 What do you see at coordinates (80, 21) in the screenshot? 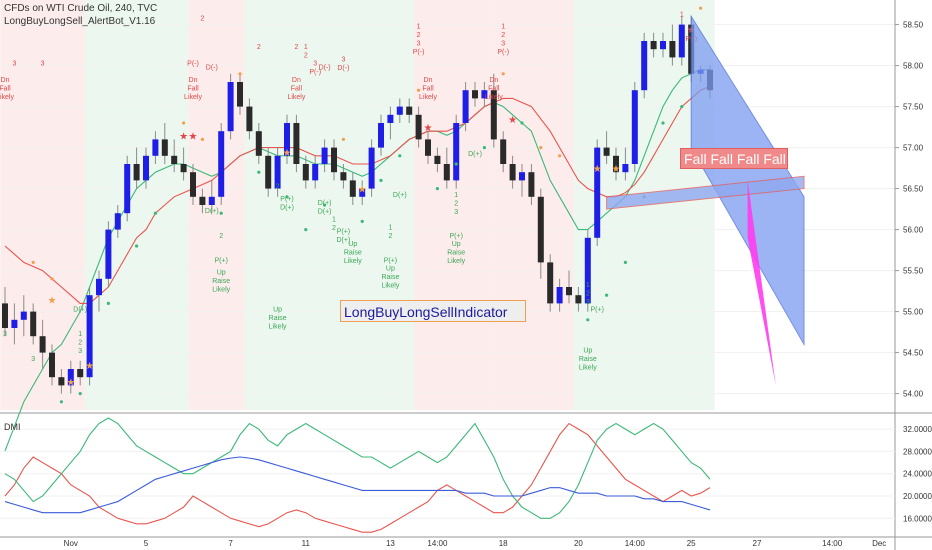
I see `bot-name: LongBuyLongSell_AlertBot_V1.16` at bounding box center [80, 21].